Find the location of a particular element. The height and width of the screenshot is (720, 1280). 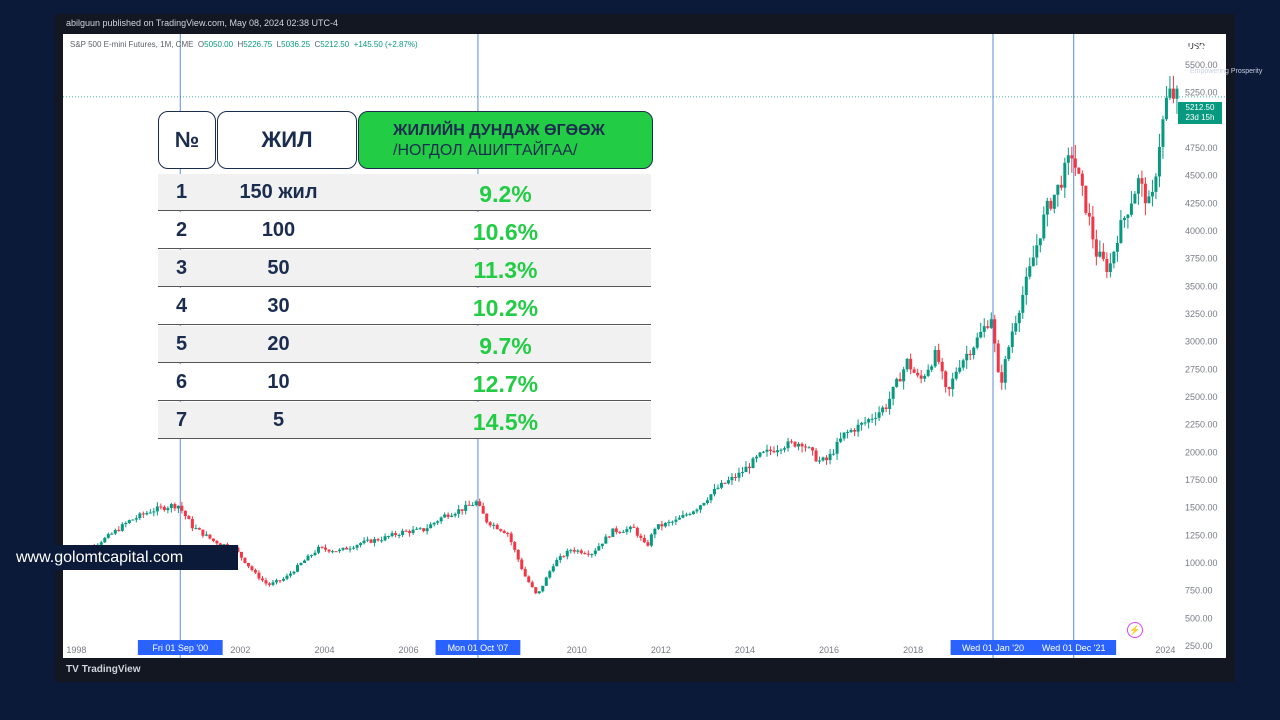

tradingview-logo: TV TradingView is located at coordinates (103, 669).